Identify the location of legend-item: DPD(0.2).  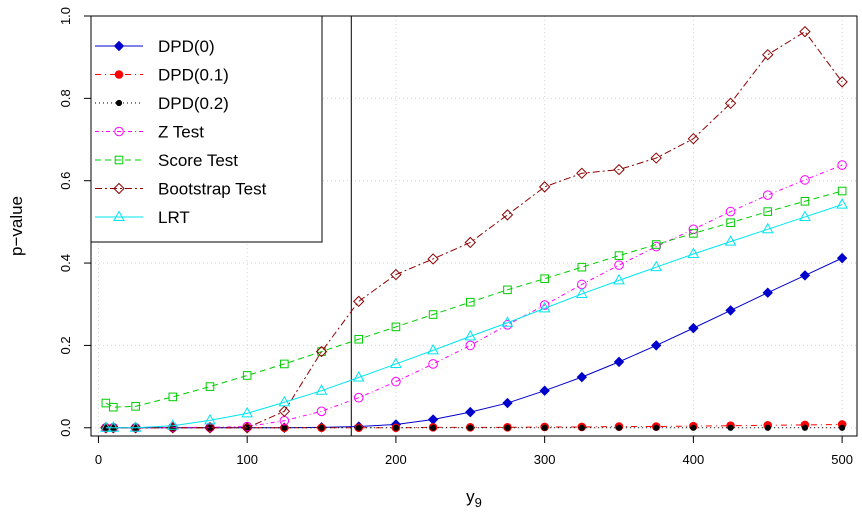
(162, 103).